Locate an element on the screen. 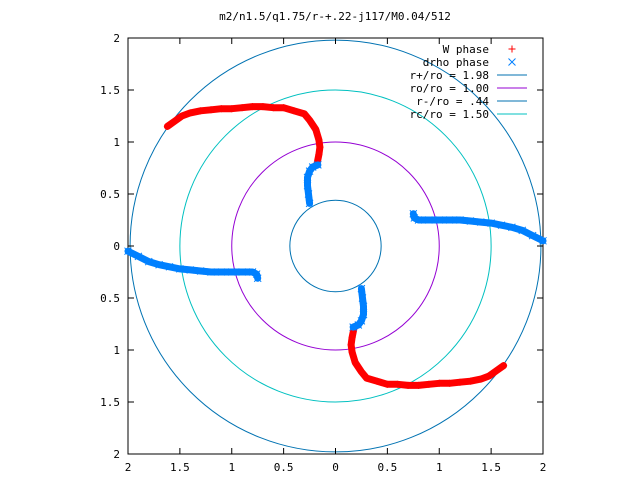 This screenshot has height=480, width=640. series-1-point-11-d2 is located at coordinates (242, 272).